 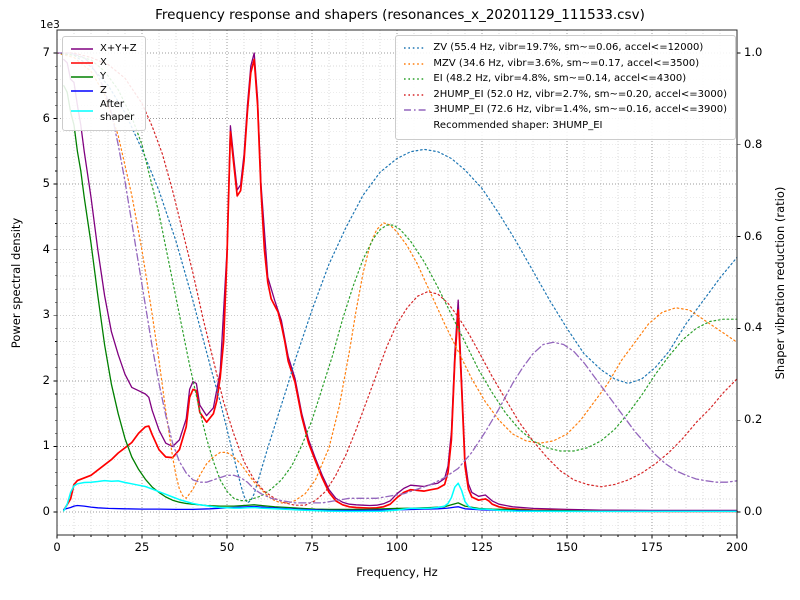 I want to click on legend-swatch-ei, so click(x=415, y=79).